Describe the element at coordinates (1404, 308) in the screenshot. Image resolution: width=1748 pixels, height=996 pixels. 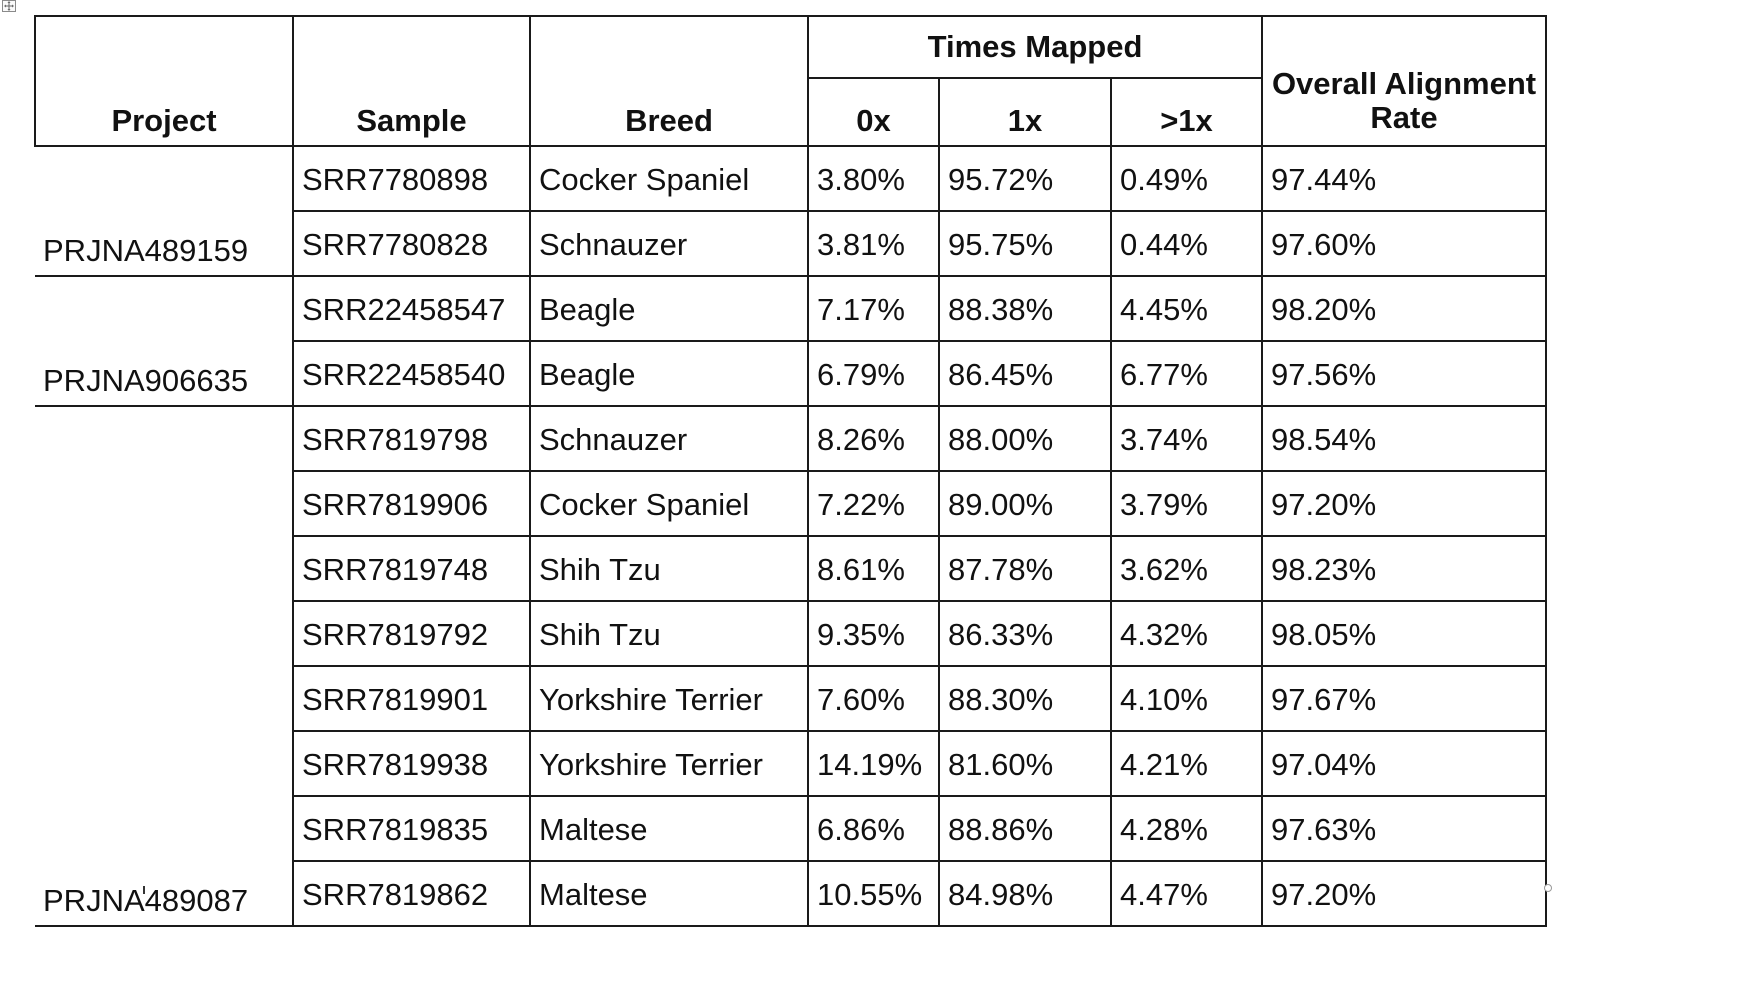
I see `cell-overall-alignment-rate: 98.20%` at that location.